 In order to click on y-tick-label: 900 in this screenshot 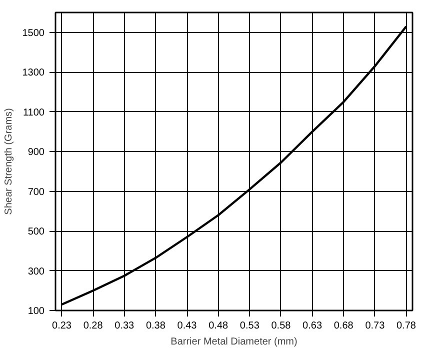, I will do `click(36, 152)`.